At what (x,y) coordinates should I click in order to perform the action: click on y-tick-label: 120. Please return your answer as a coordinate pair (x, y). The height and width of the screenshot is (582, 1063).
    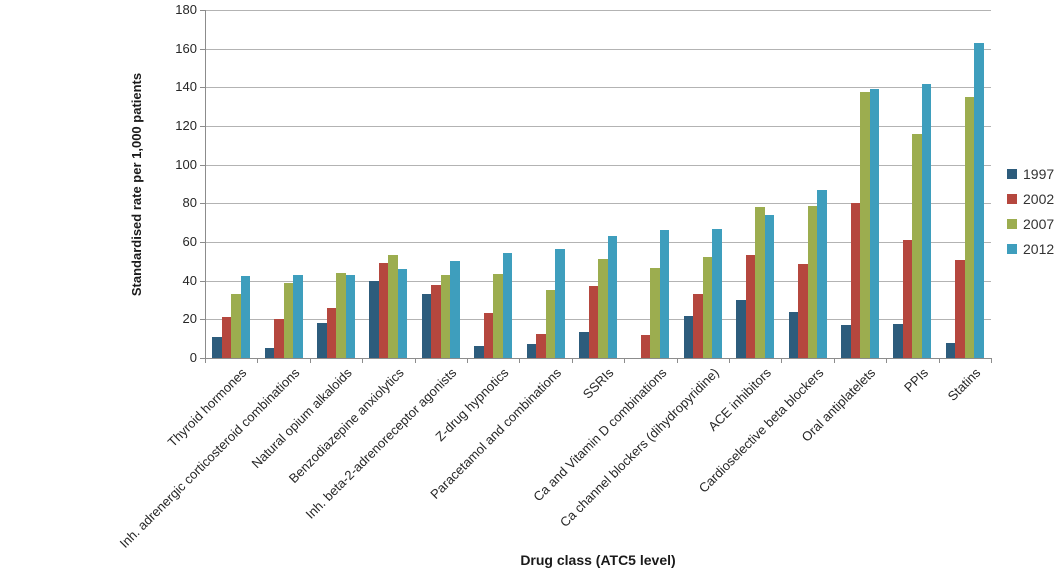
    Looking at the image, I should click on (186, 125).